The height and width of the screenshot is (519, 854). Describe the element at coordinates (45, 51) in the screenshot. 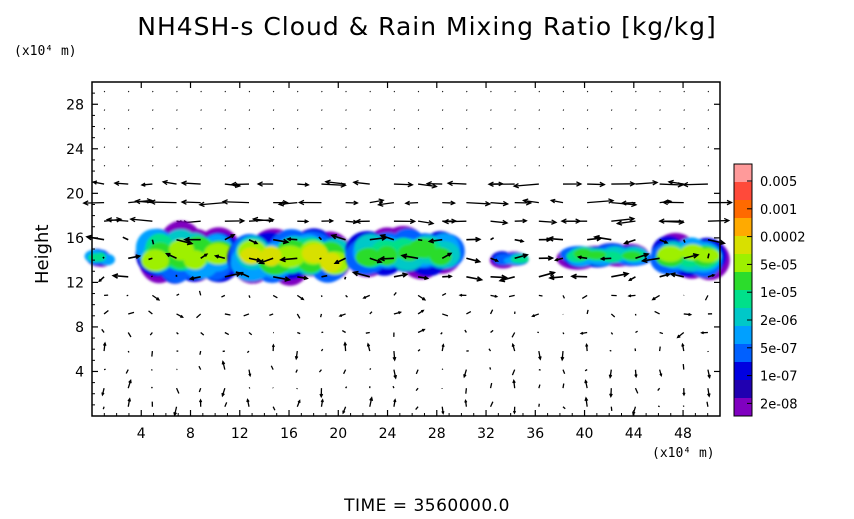

I see `y-axis-unit: (x10⁴ m)` at that location.